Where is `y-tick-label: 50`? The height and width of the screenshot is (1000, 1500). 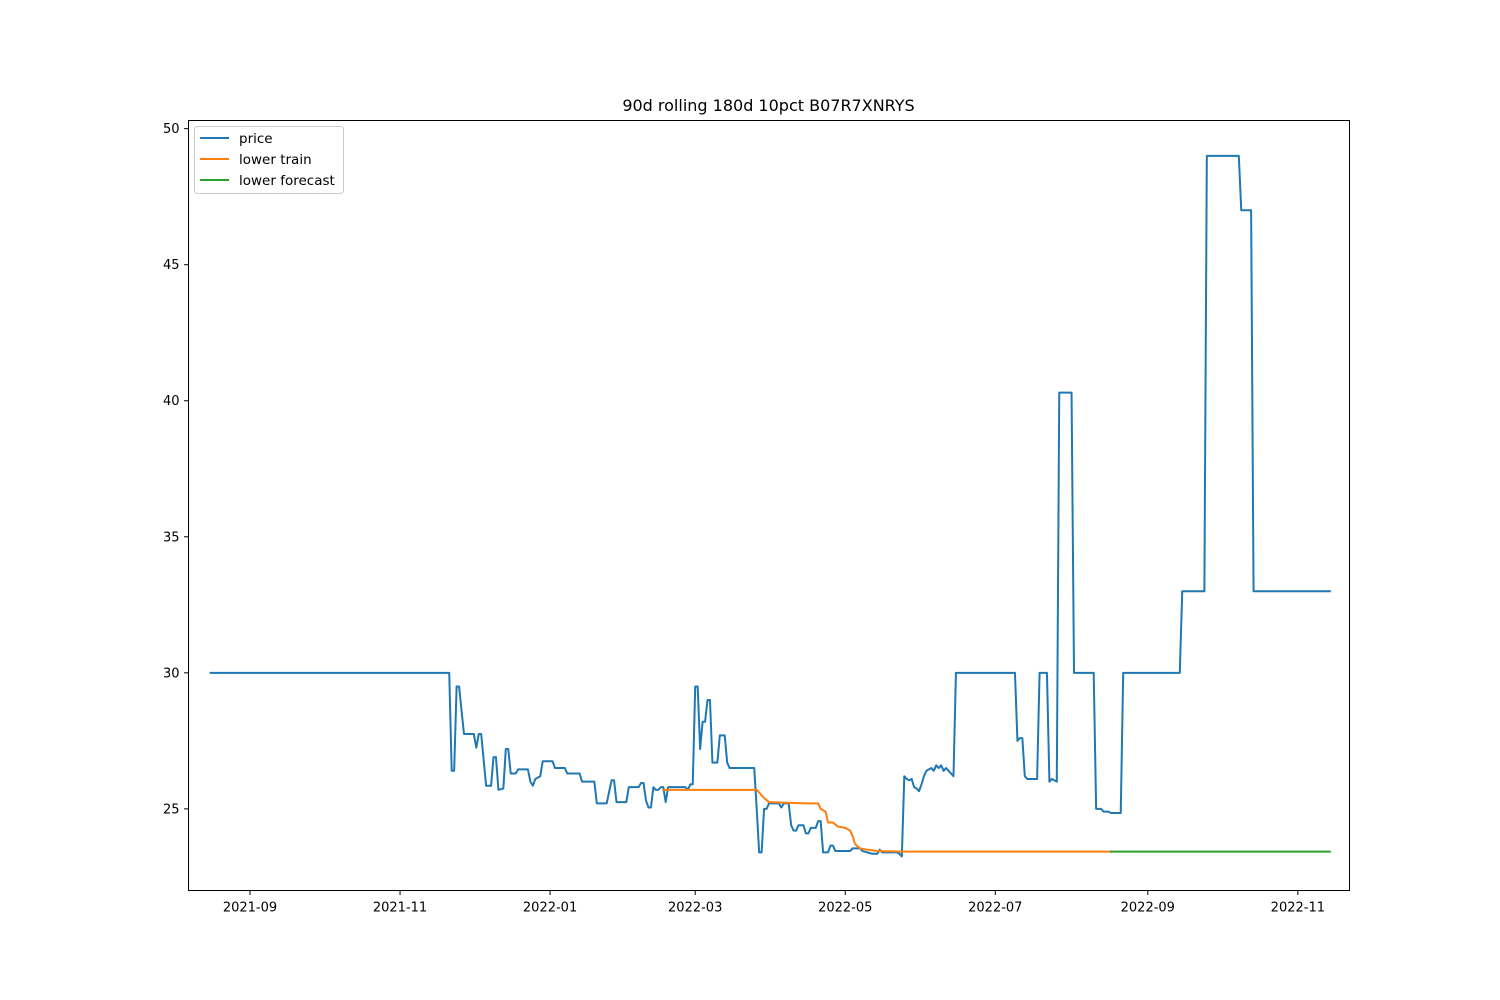
y-tick-label: 50 is located at coordinates (171, 129).